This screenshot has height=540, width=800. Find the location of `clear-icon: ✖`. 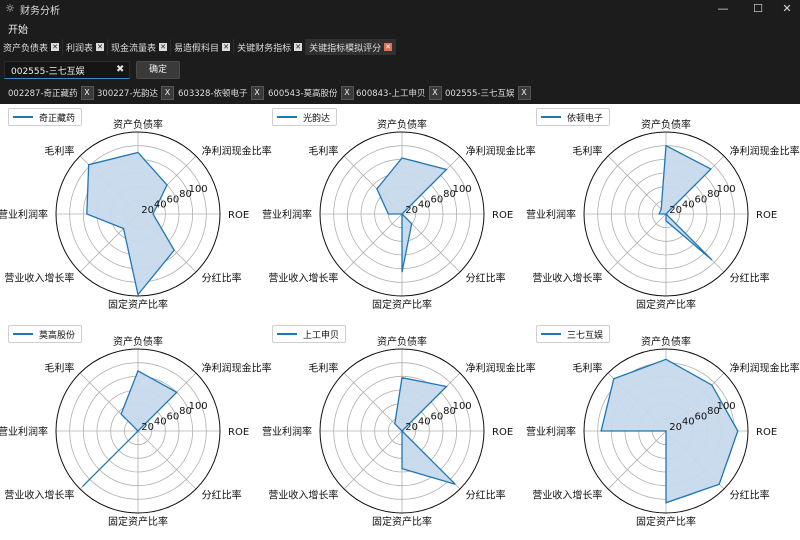

clear-icon: ✖ is located at coordinates (120, 69).